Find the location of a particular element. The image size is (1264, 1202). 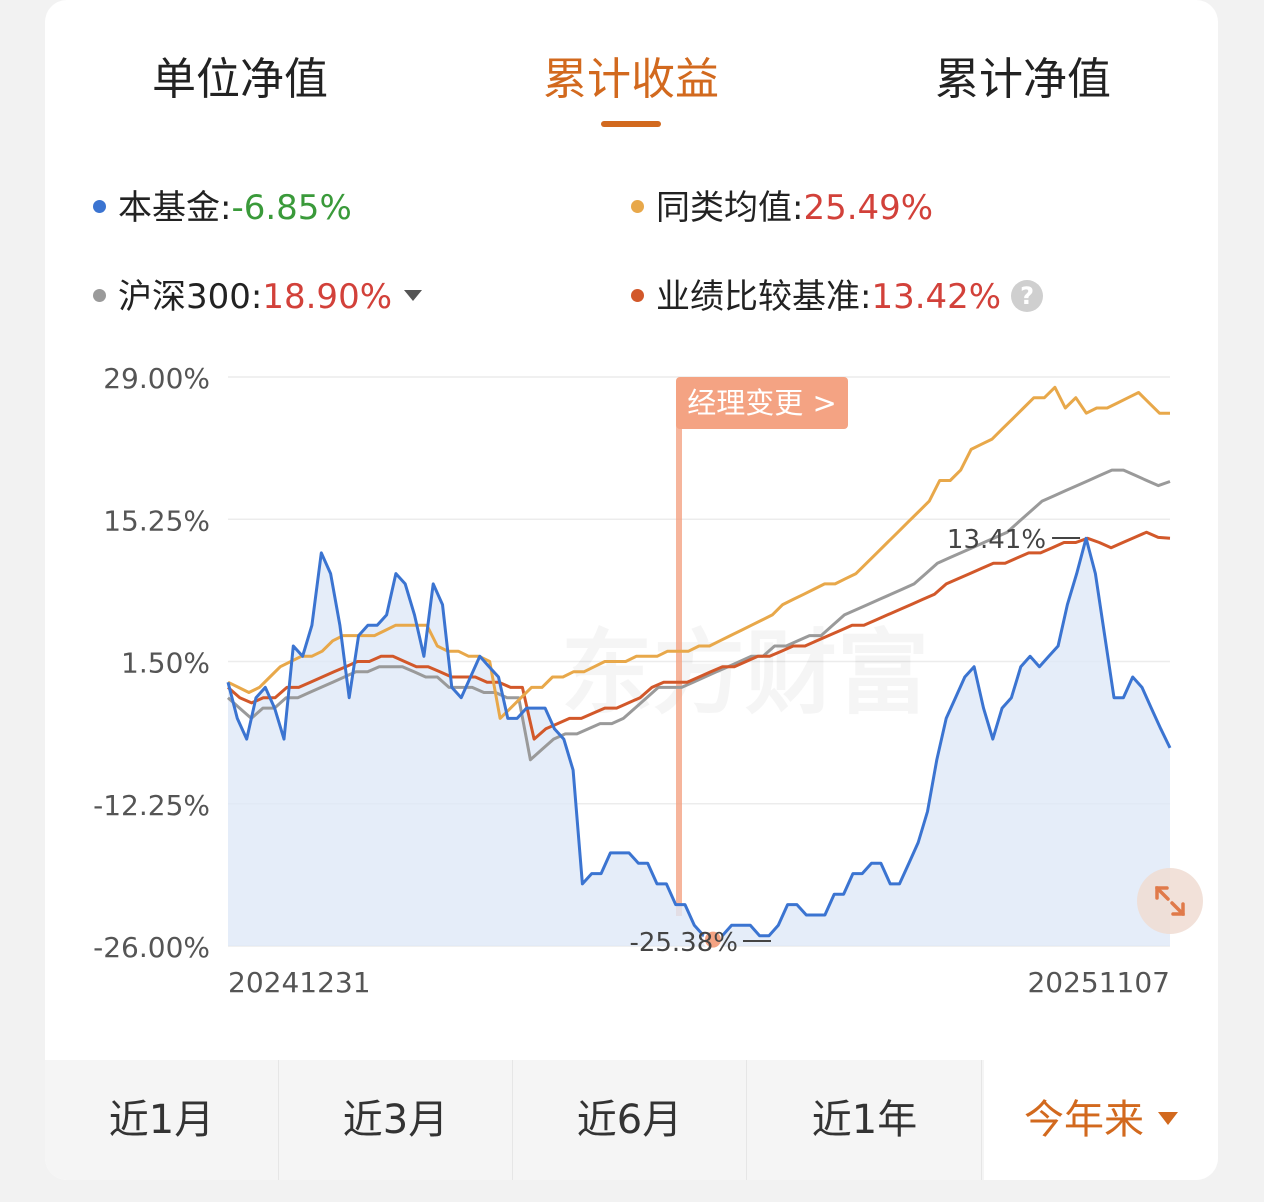

legend-benchmark: 业绩比较基准:13.42%? is located at coordinates (837, 297).